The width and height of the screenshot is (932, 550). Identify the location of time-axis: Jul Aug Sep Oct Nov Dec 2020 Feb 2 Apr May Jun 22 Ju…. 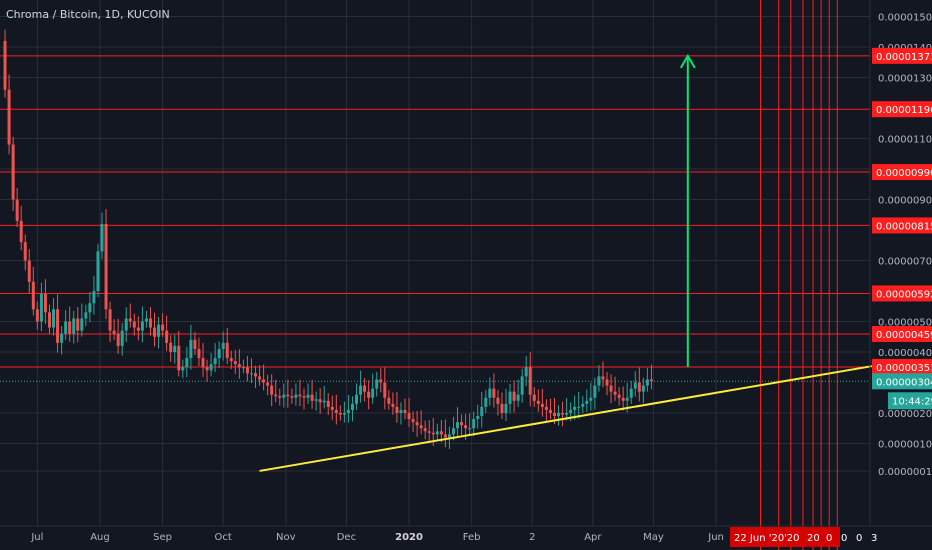
(453, 537).